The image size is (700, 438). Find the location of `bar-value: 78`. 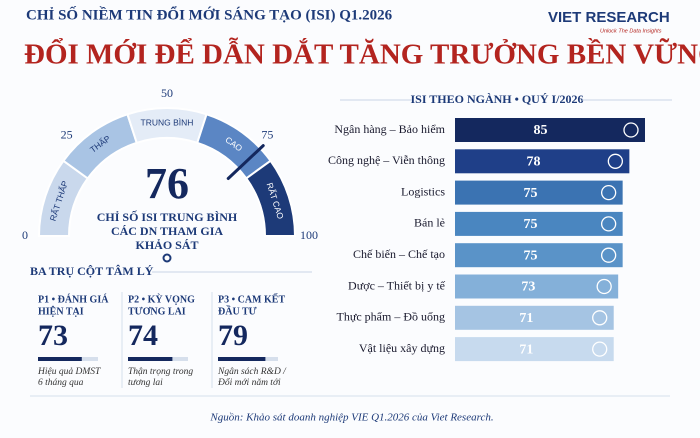

bar-value: 78 is located at coordinates (533, 162).